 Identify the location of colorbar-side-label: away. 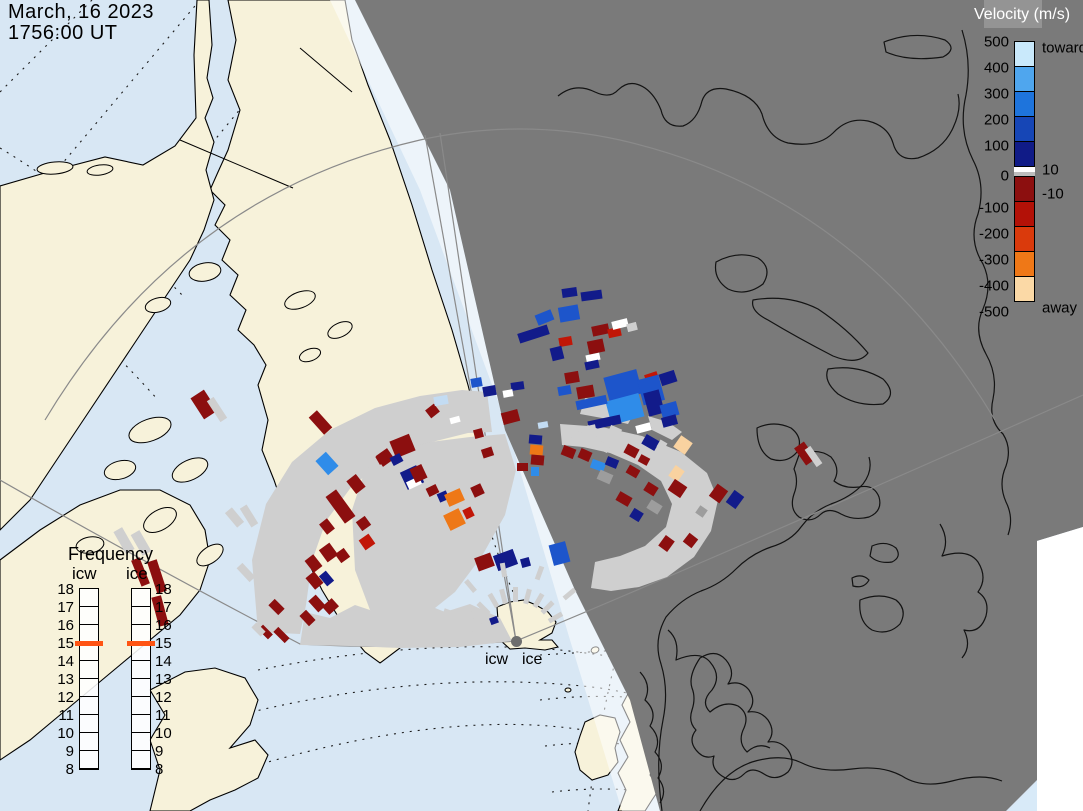
(1060, 308).